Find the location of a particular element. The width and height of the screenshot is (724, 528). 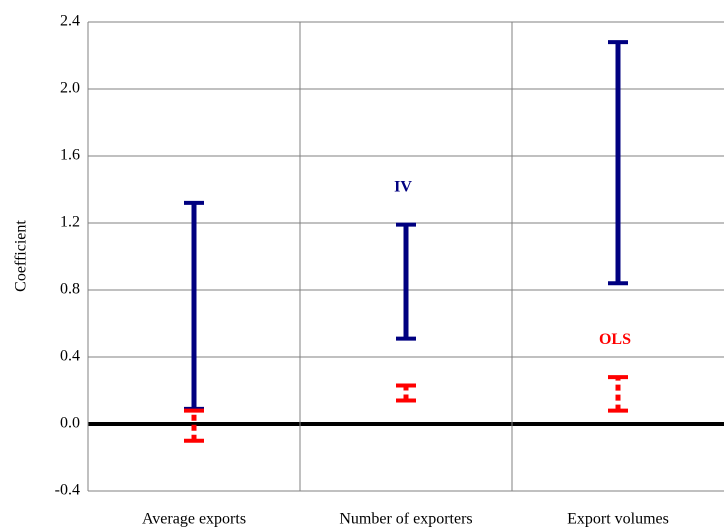

y-tick-label: 0.0 is located at coordinates (70, 423).